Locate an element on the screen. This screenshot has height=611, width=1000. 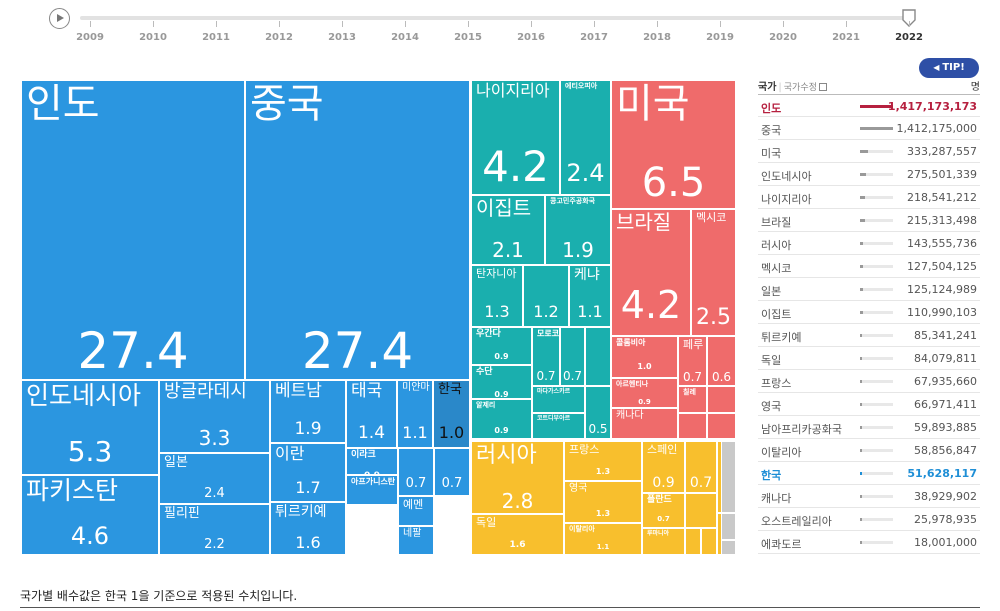
ranking-row: 오스트레일리아 25,978,935 is located at coordinates (869, 519).